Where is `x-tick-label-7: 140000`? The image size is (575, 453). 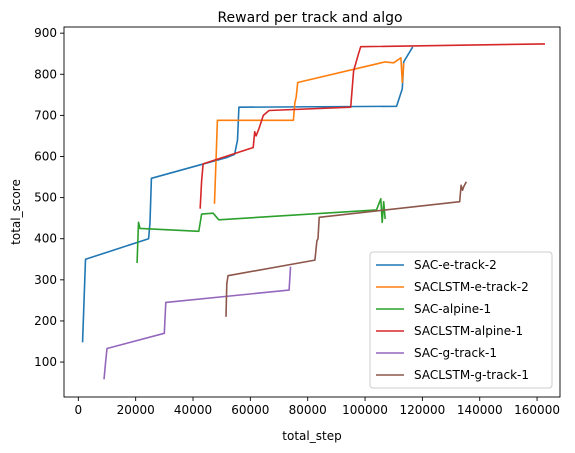 x-tick-label-7: 140000 is located at coordinates (480, 410).